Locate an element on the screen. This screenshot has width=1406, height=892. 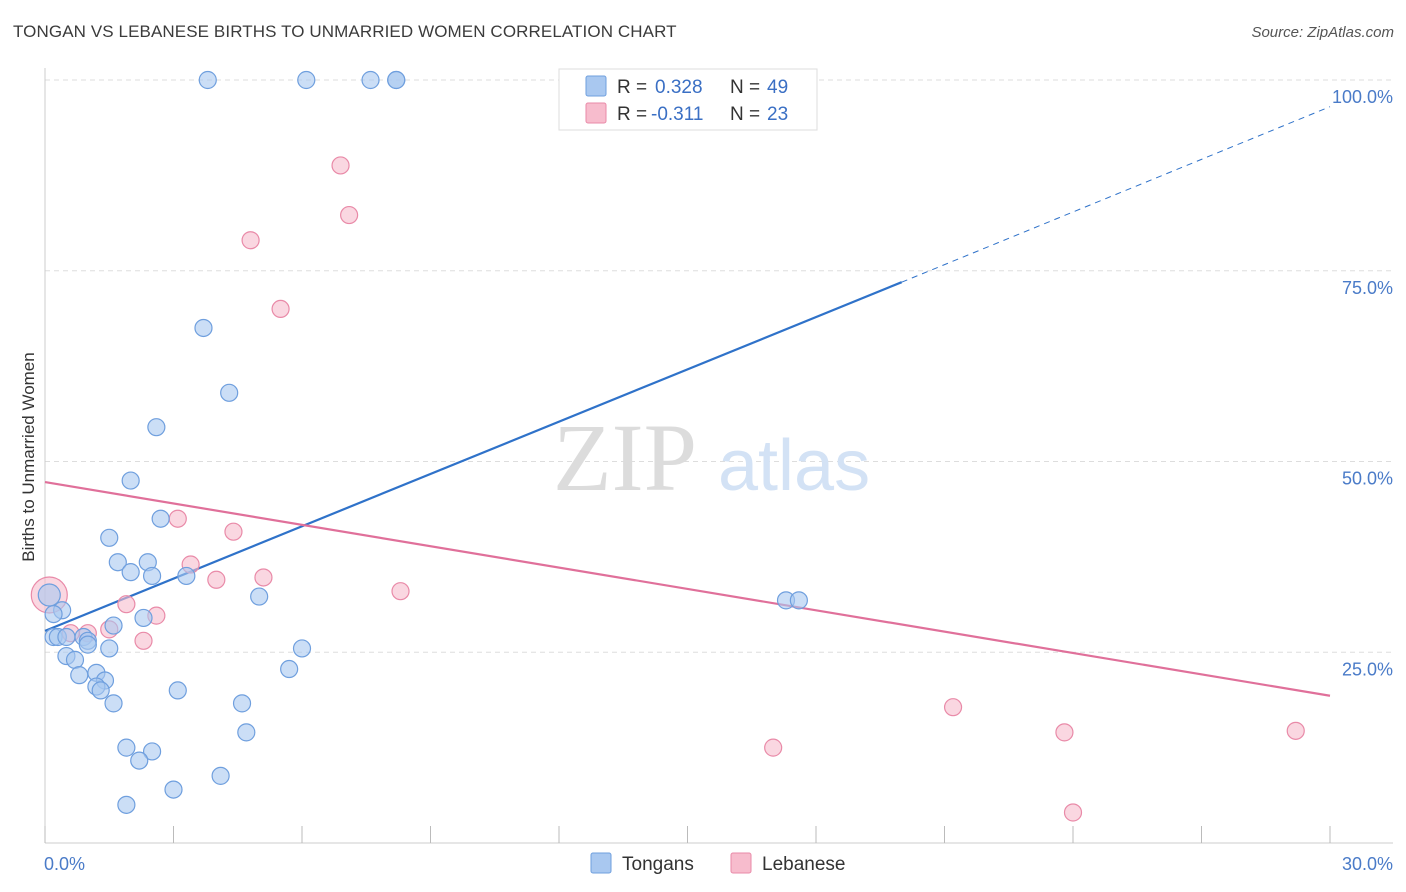
y-tick-label-3: 25.0% is located at coordinates (1367, 669).